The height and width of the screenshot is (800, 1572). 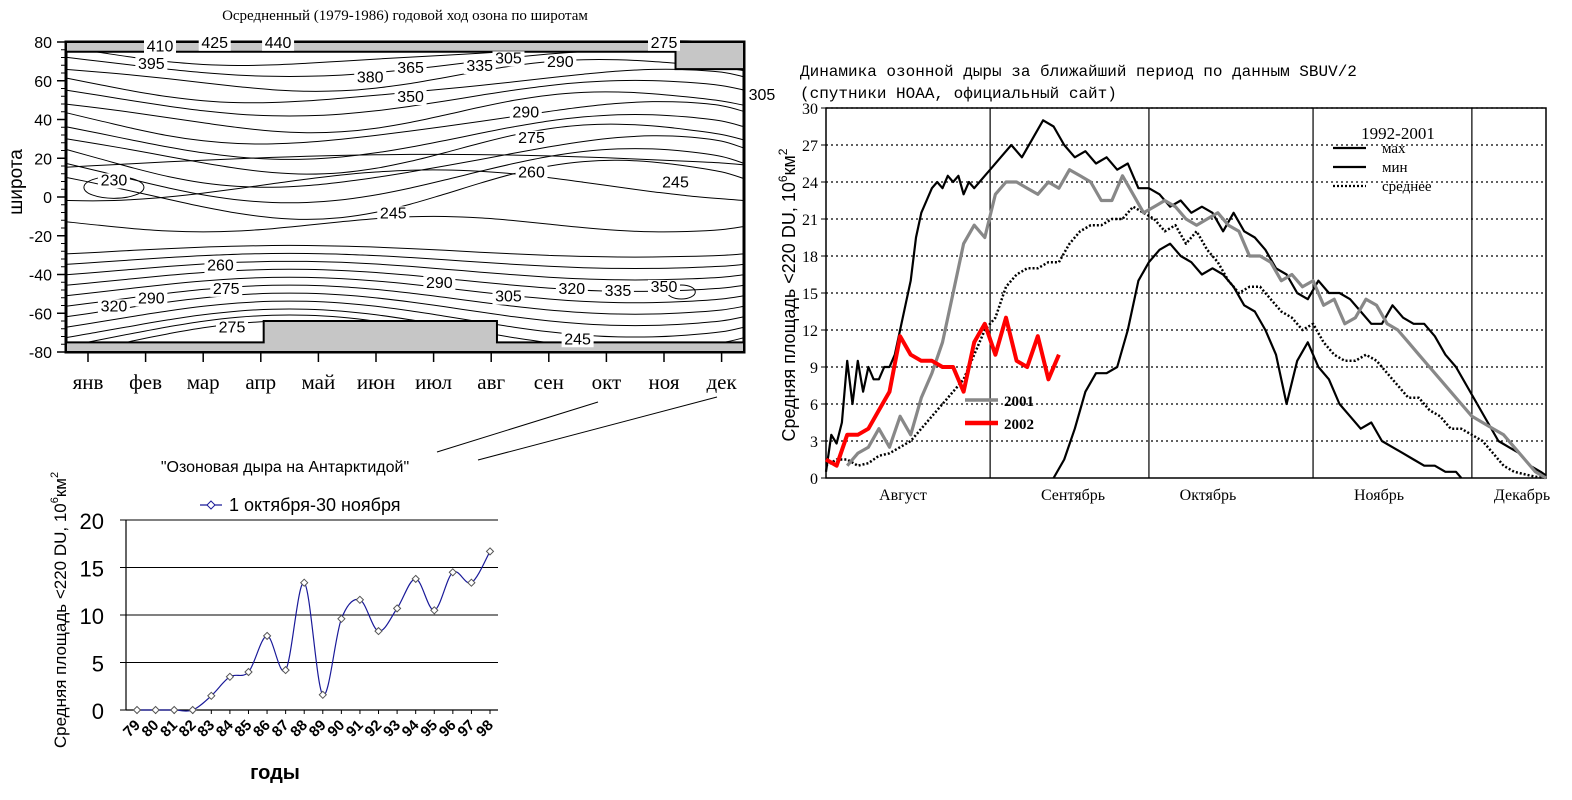 What do you see at coordinates (607, 382) in the screenshot?
I see `contour-x-tick-label: окт` at bounding box center [607, 382].